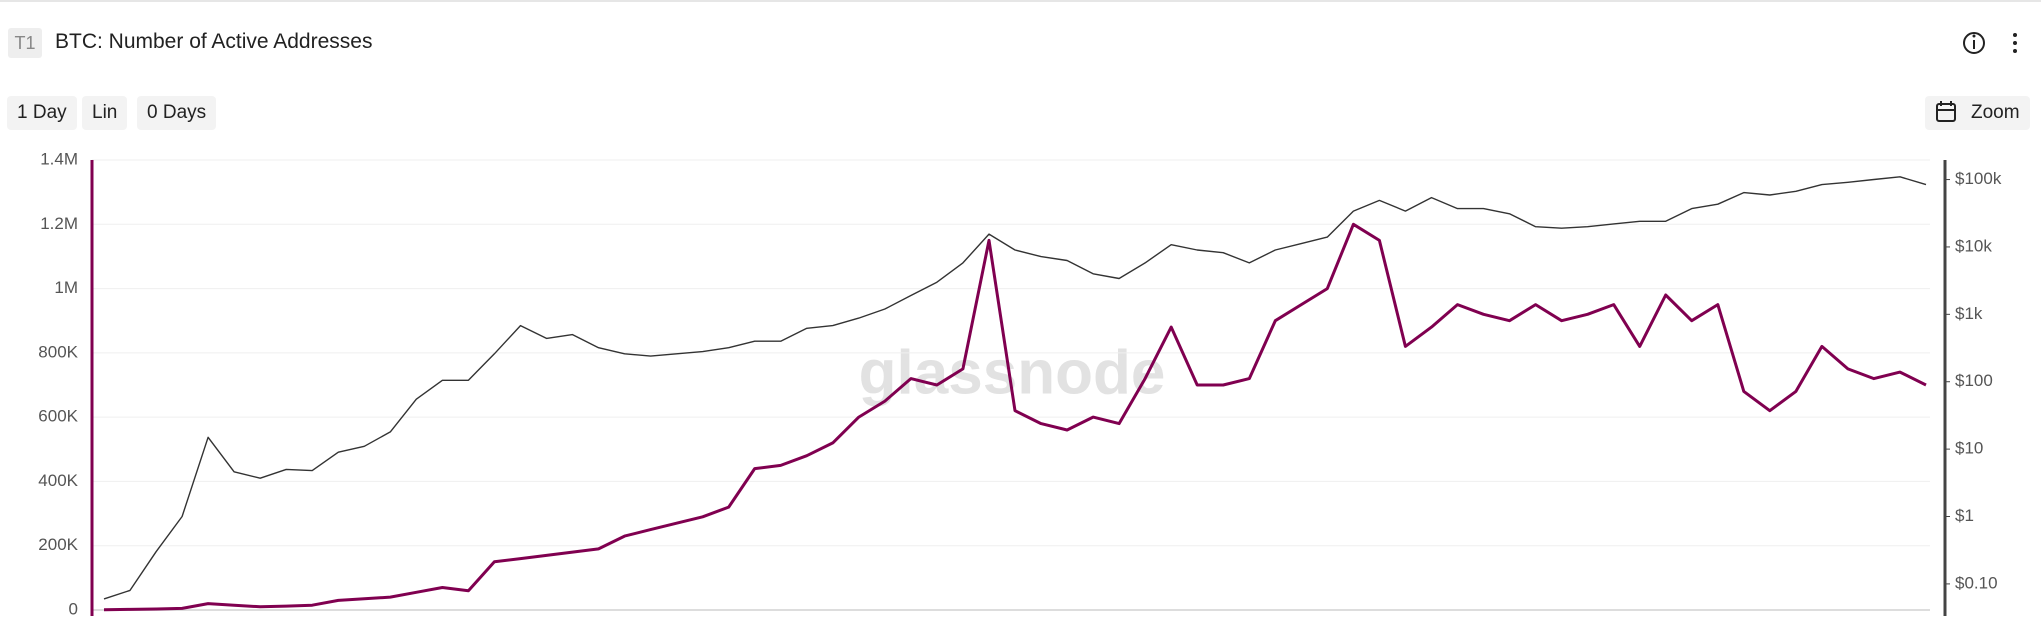 The height and width of the screenshot is (630, 2041). What do you see at coordinates (58, 544) in the screenshot?
I see `y-tick-label: 200K` at bounding box center [58, 544].